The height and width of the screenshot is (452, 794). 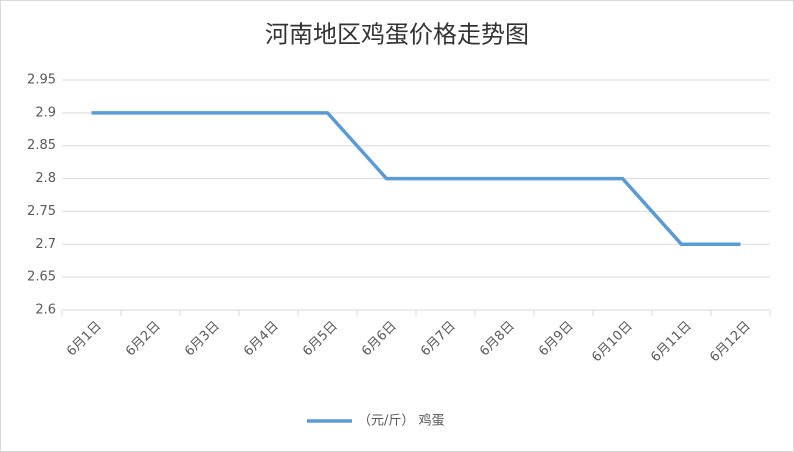 I want to click on legend-label: （元/斤） 鸡蛋, so click(x=401, y=421).